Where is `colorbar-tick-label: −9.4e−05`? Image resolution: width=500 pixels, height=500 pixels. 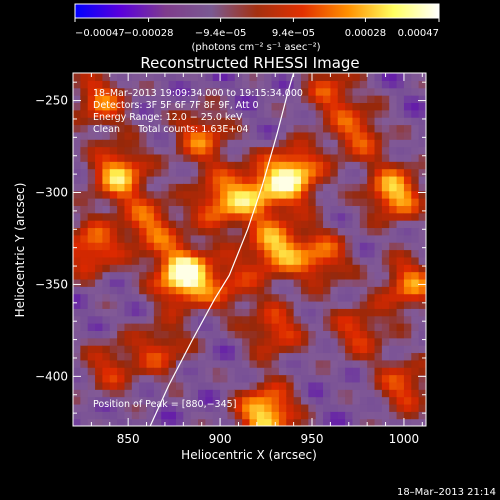
colorbar-tick-label: −9.4e−05 is located at coordinates (221, 33).